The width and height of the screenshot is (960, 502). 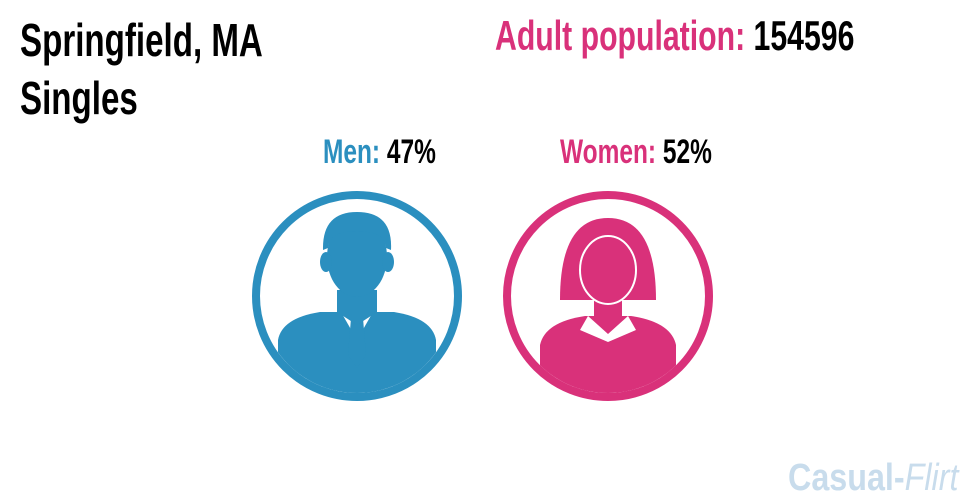 I want to click on watermark-part1: Casual, so click(x=841, y=478).